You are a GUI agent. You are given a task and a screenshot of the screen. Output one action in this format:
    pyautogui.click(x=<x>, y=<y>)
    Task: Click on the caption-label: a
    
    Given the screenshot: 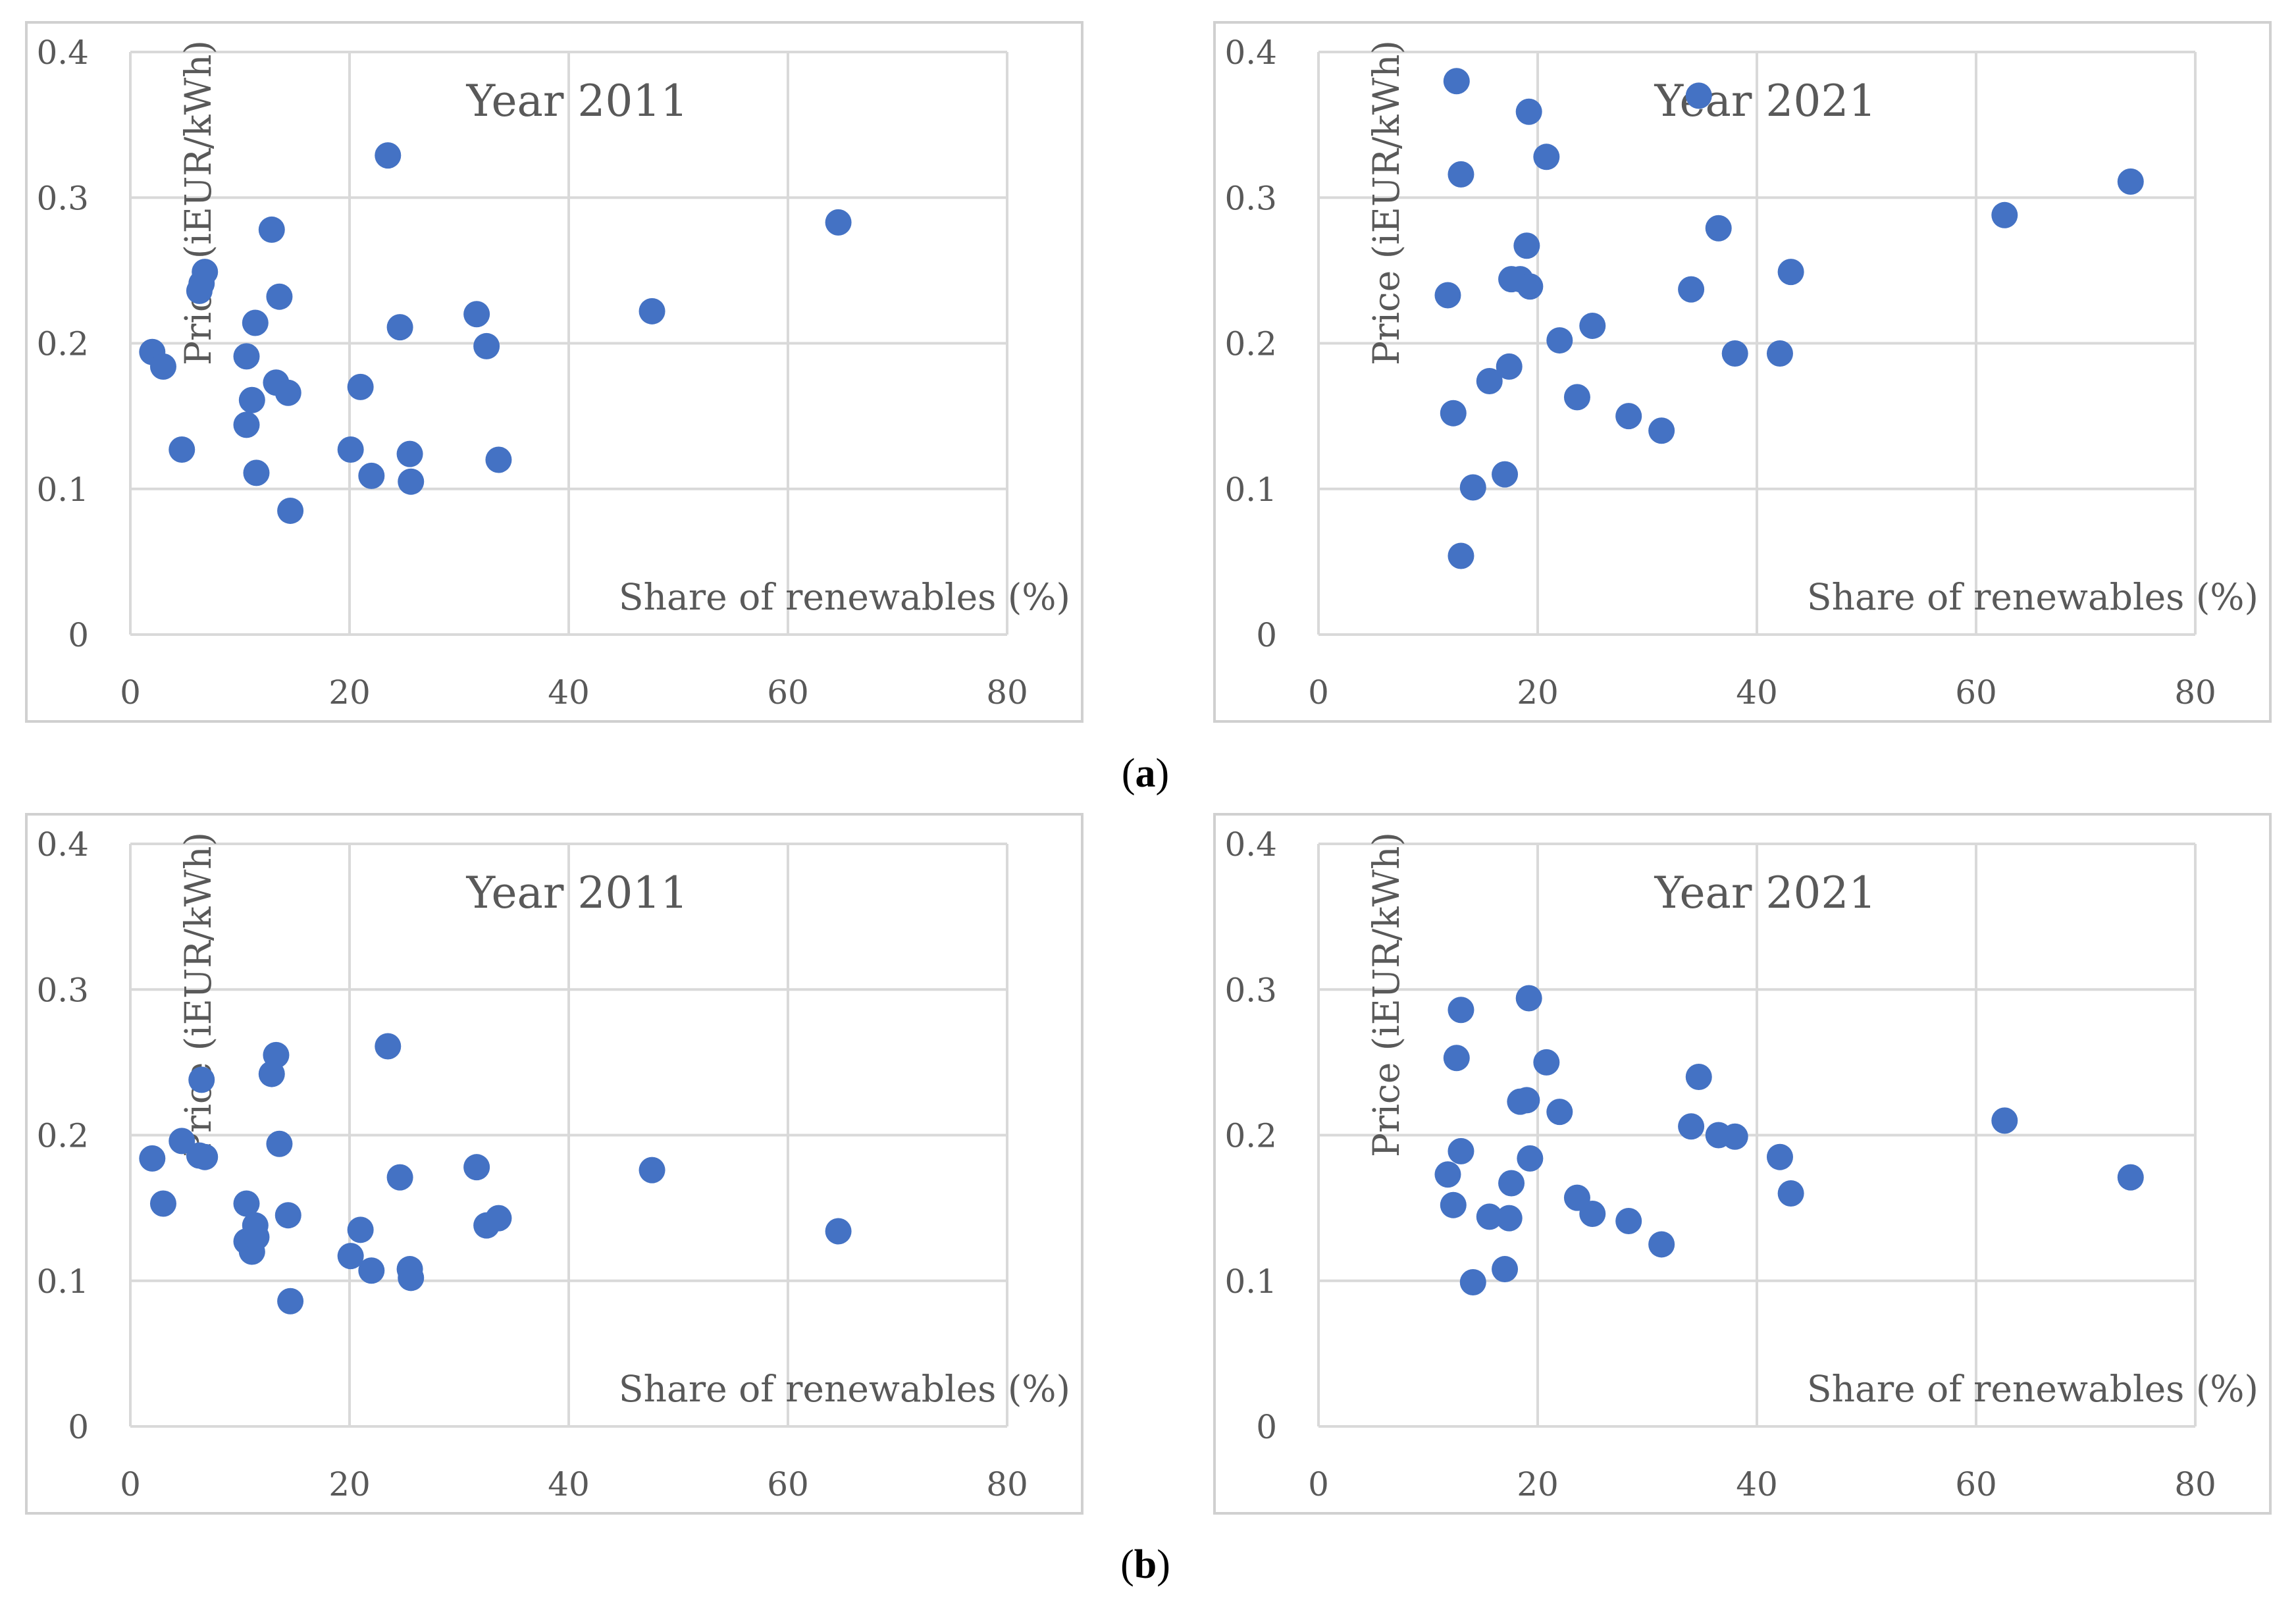 What is the action you would take?
    pyautogui.click(x=1145, y=773)
    